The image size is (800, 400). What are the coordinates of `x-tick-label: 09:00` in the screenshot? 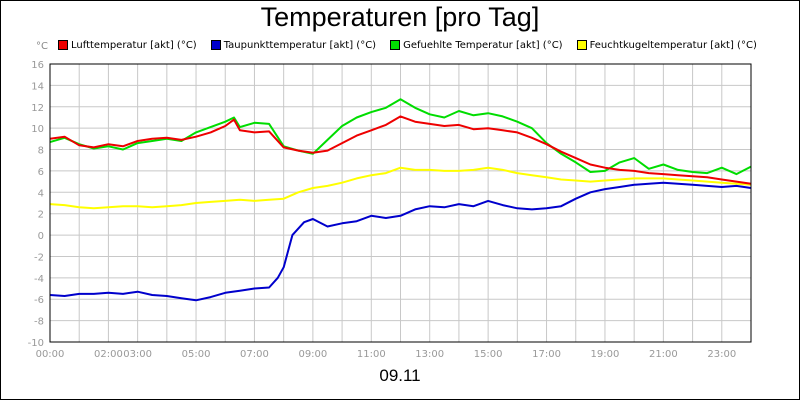 It's located at (312, 354).